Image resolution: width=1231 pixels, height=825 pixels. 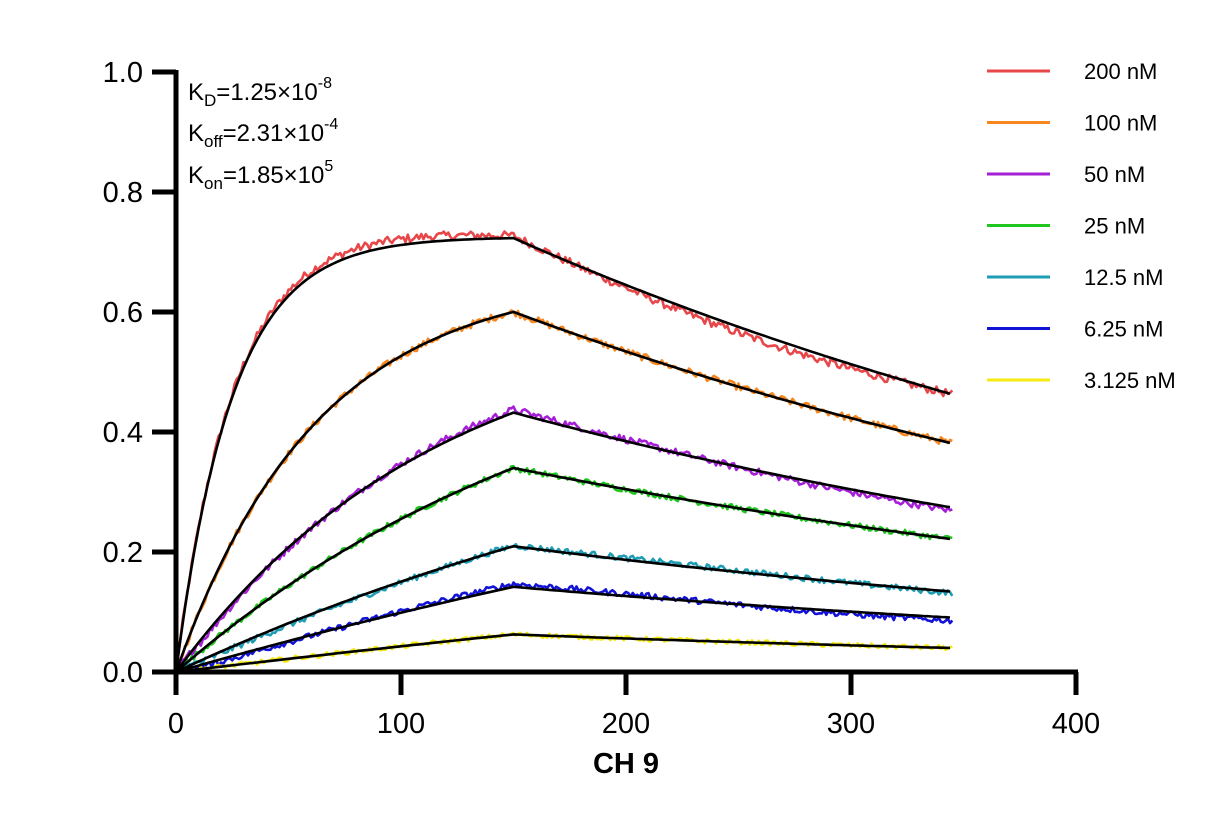 I want to click on kd-eq: =1.25×10, so click(x=266, y=92).